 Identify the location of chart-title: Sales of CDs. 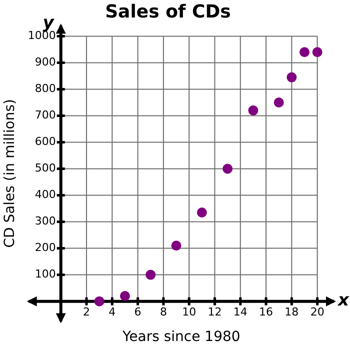
(168, 11).